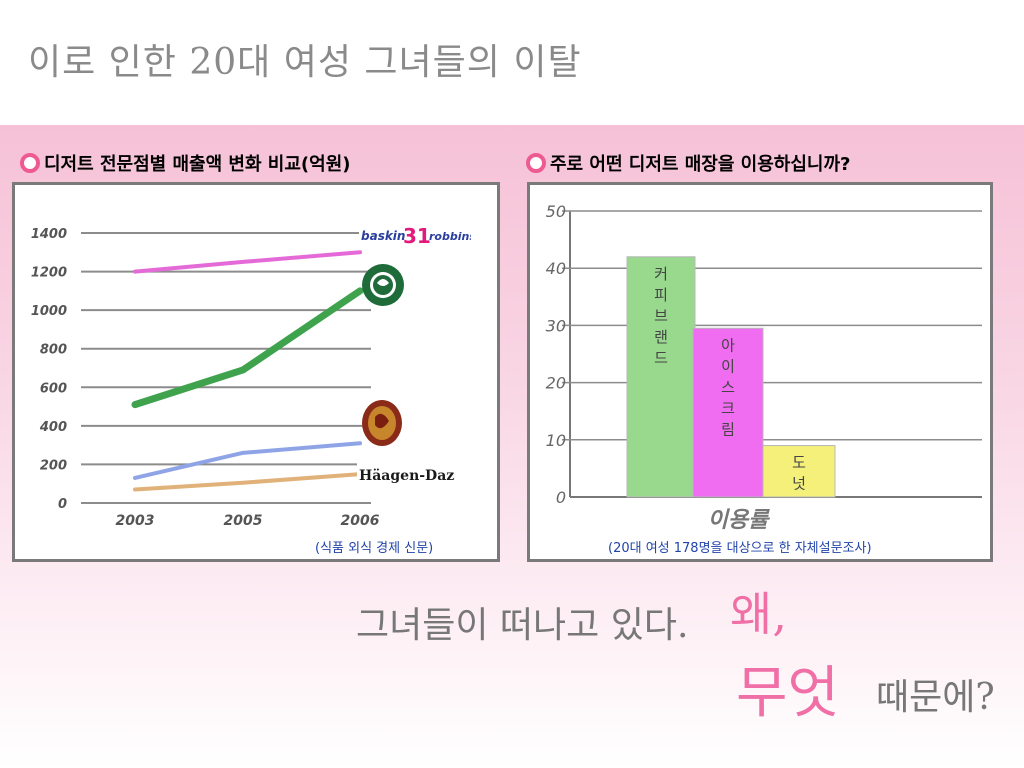 Image resolution: width=1024 pixels, height=768 pixels. What do you see at coordinates (53, 388) in the screenshot?
I see `y-tick-label: 600` at bounding box center [53, 388].